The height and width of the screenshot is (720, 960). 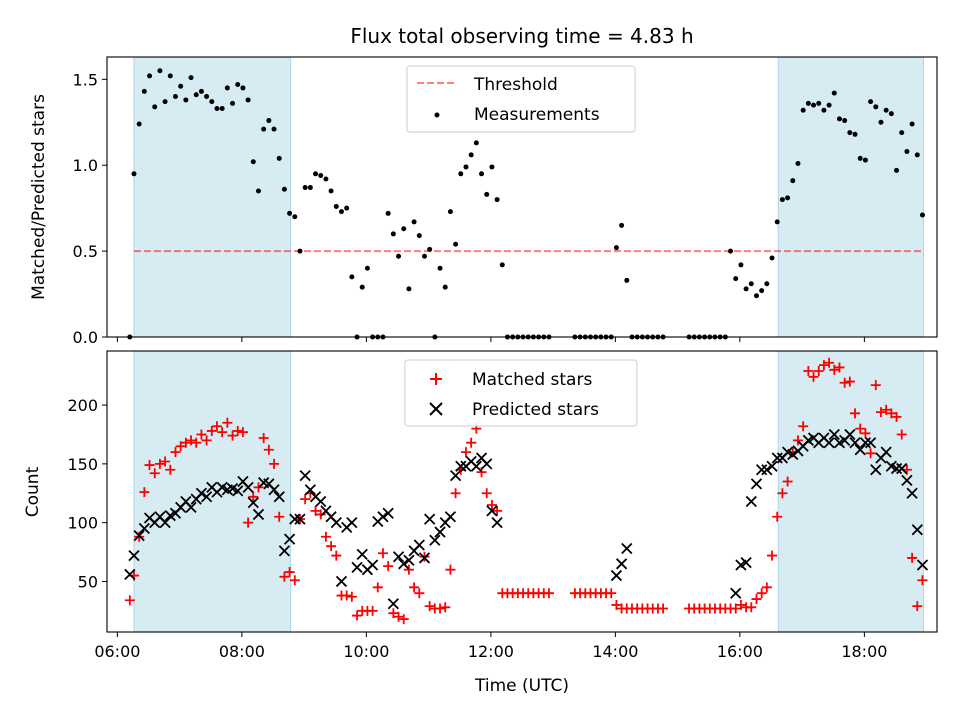 What do you see at coordinates (521, 686) in the screenshot?
I see `x-axis-label: Time (UTC)` at bounding box center [521, 686].